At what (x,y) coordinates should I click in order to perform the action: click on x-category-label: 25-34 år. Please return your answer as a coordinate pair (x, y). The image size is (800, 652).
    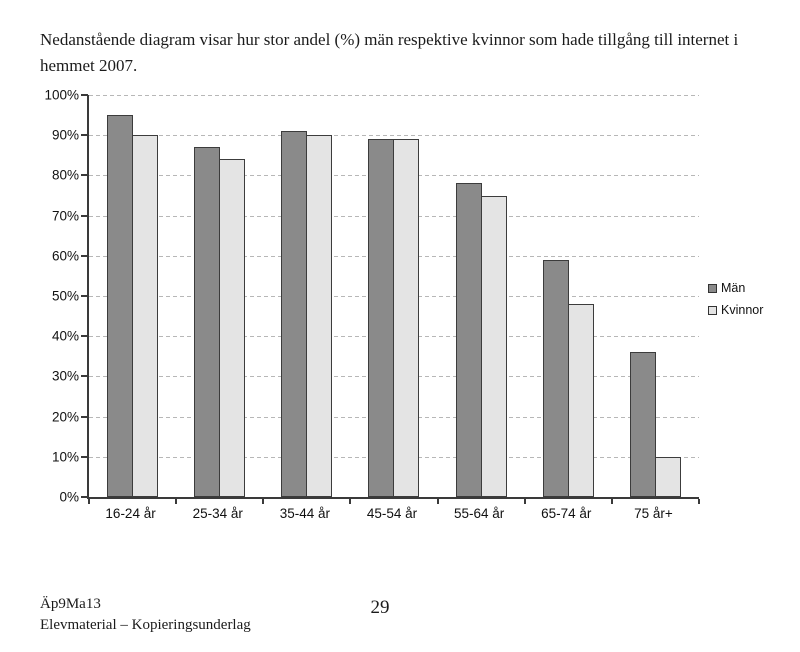
    Looking at the image, I should click on (217, 513).